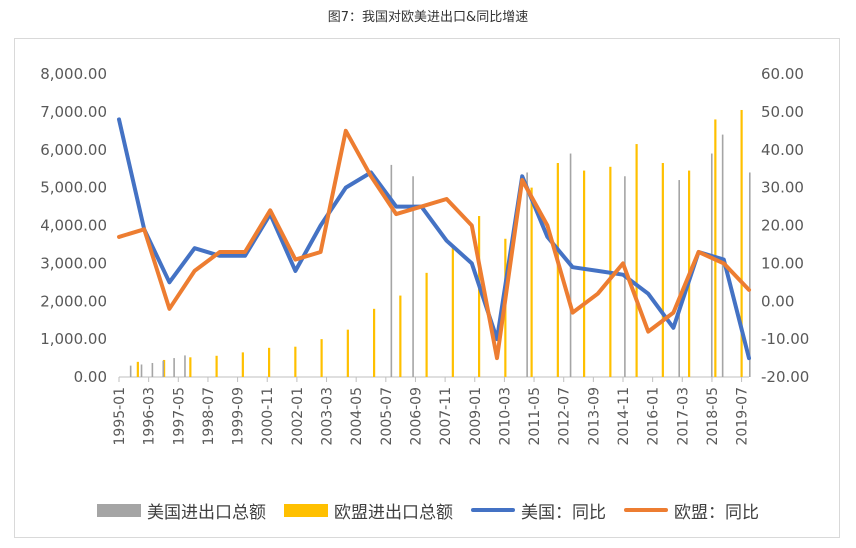 This screenshot has height=548, width=856. What do you see at coordinates (298, 416) in the screenshot?
I see `x-tick-label: 2002-01` at bounding box center [298, 416].